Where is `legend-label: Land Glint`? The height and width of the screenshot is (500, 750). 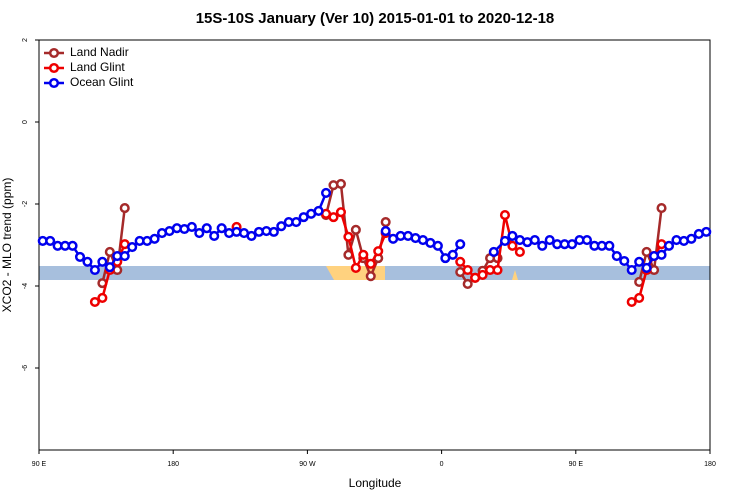
legend-label: Land Glint is located at coordinates (97, 67).